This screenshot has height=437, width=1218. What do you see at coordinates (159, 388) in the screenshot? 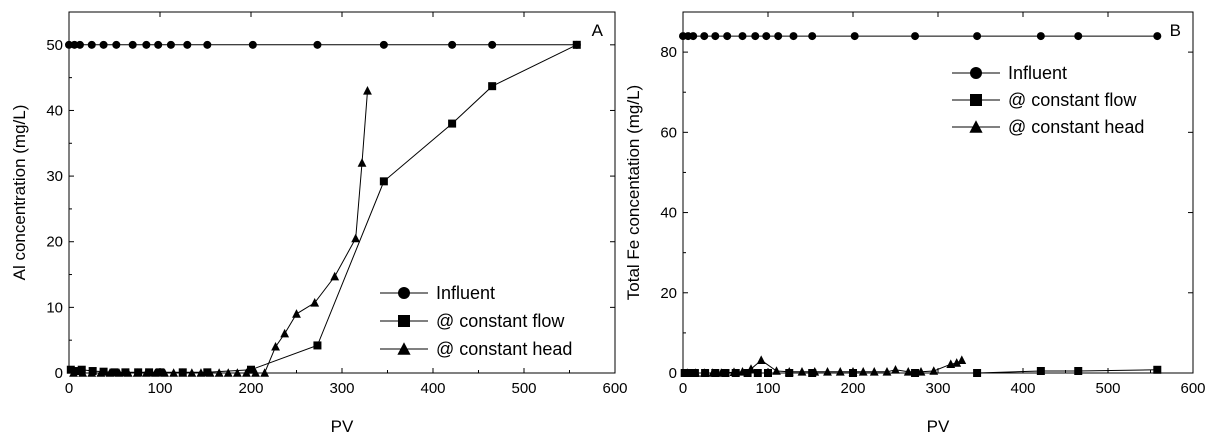
I see `x-tick-label: 100` at bounding box center [159, 388].